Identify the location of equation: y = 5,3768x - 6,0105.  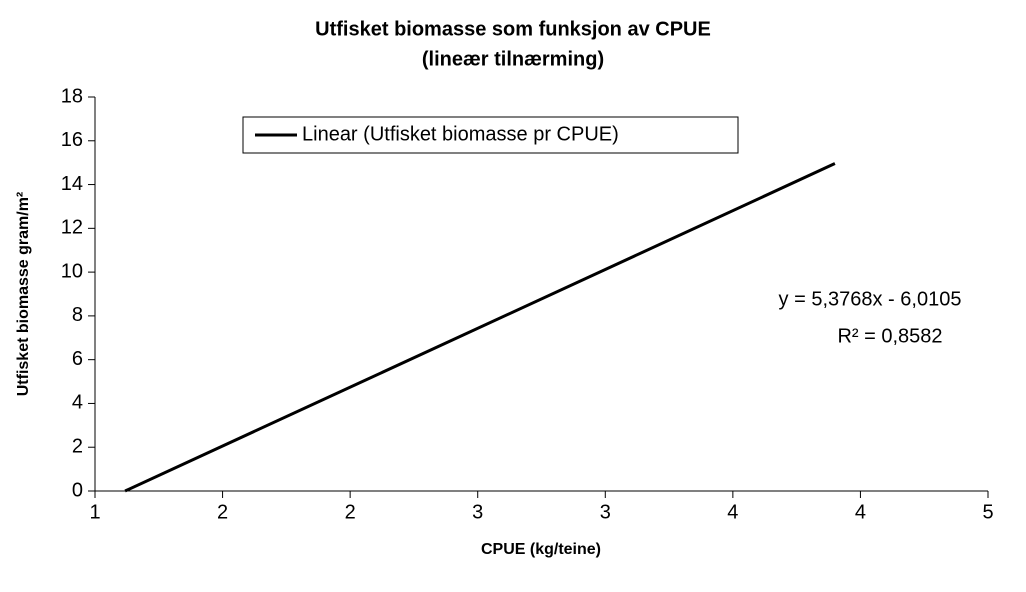
(870, 299).